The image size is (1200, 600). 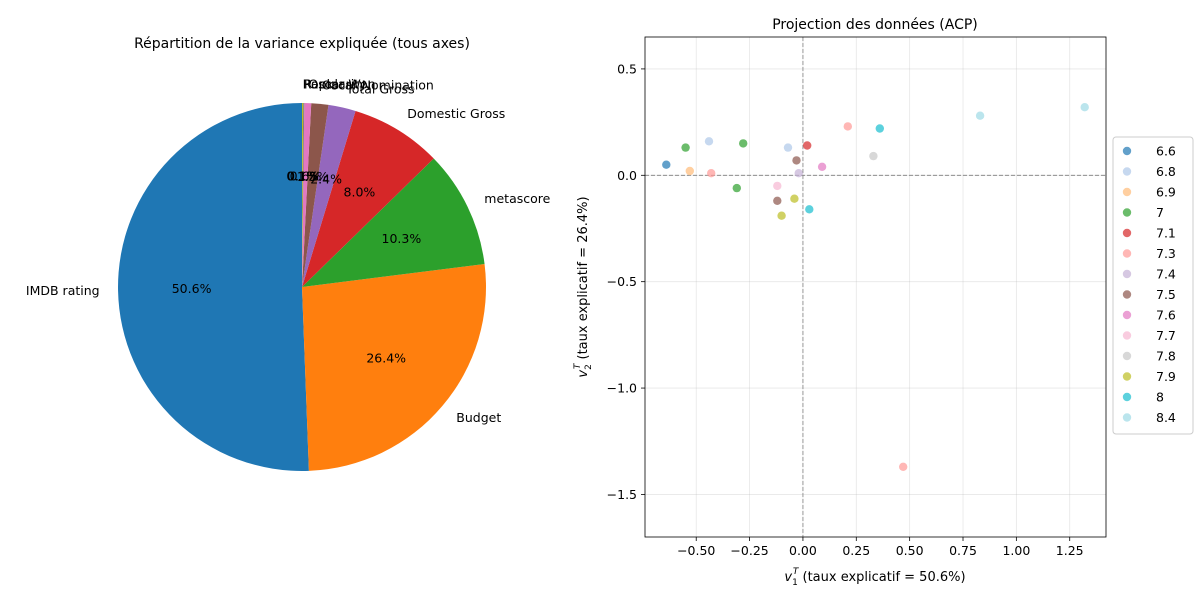 I want to click on scatter-point-7.8, so click(x=873, y=156).